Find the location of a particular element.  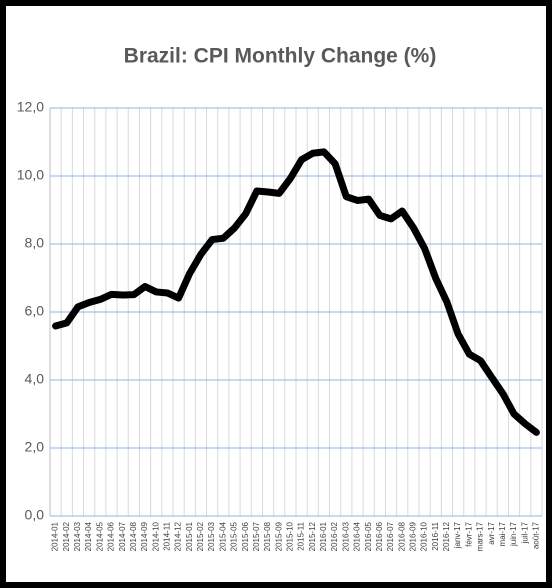

x-tick-label: 2014-01 is located at coordinates (55, 536).